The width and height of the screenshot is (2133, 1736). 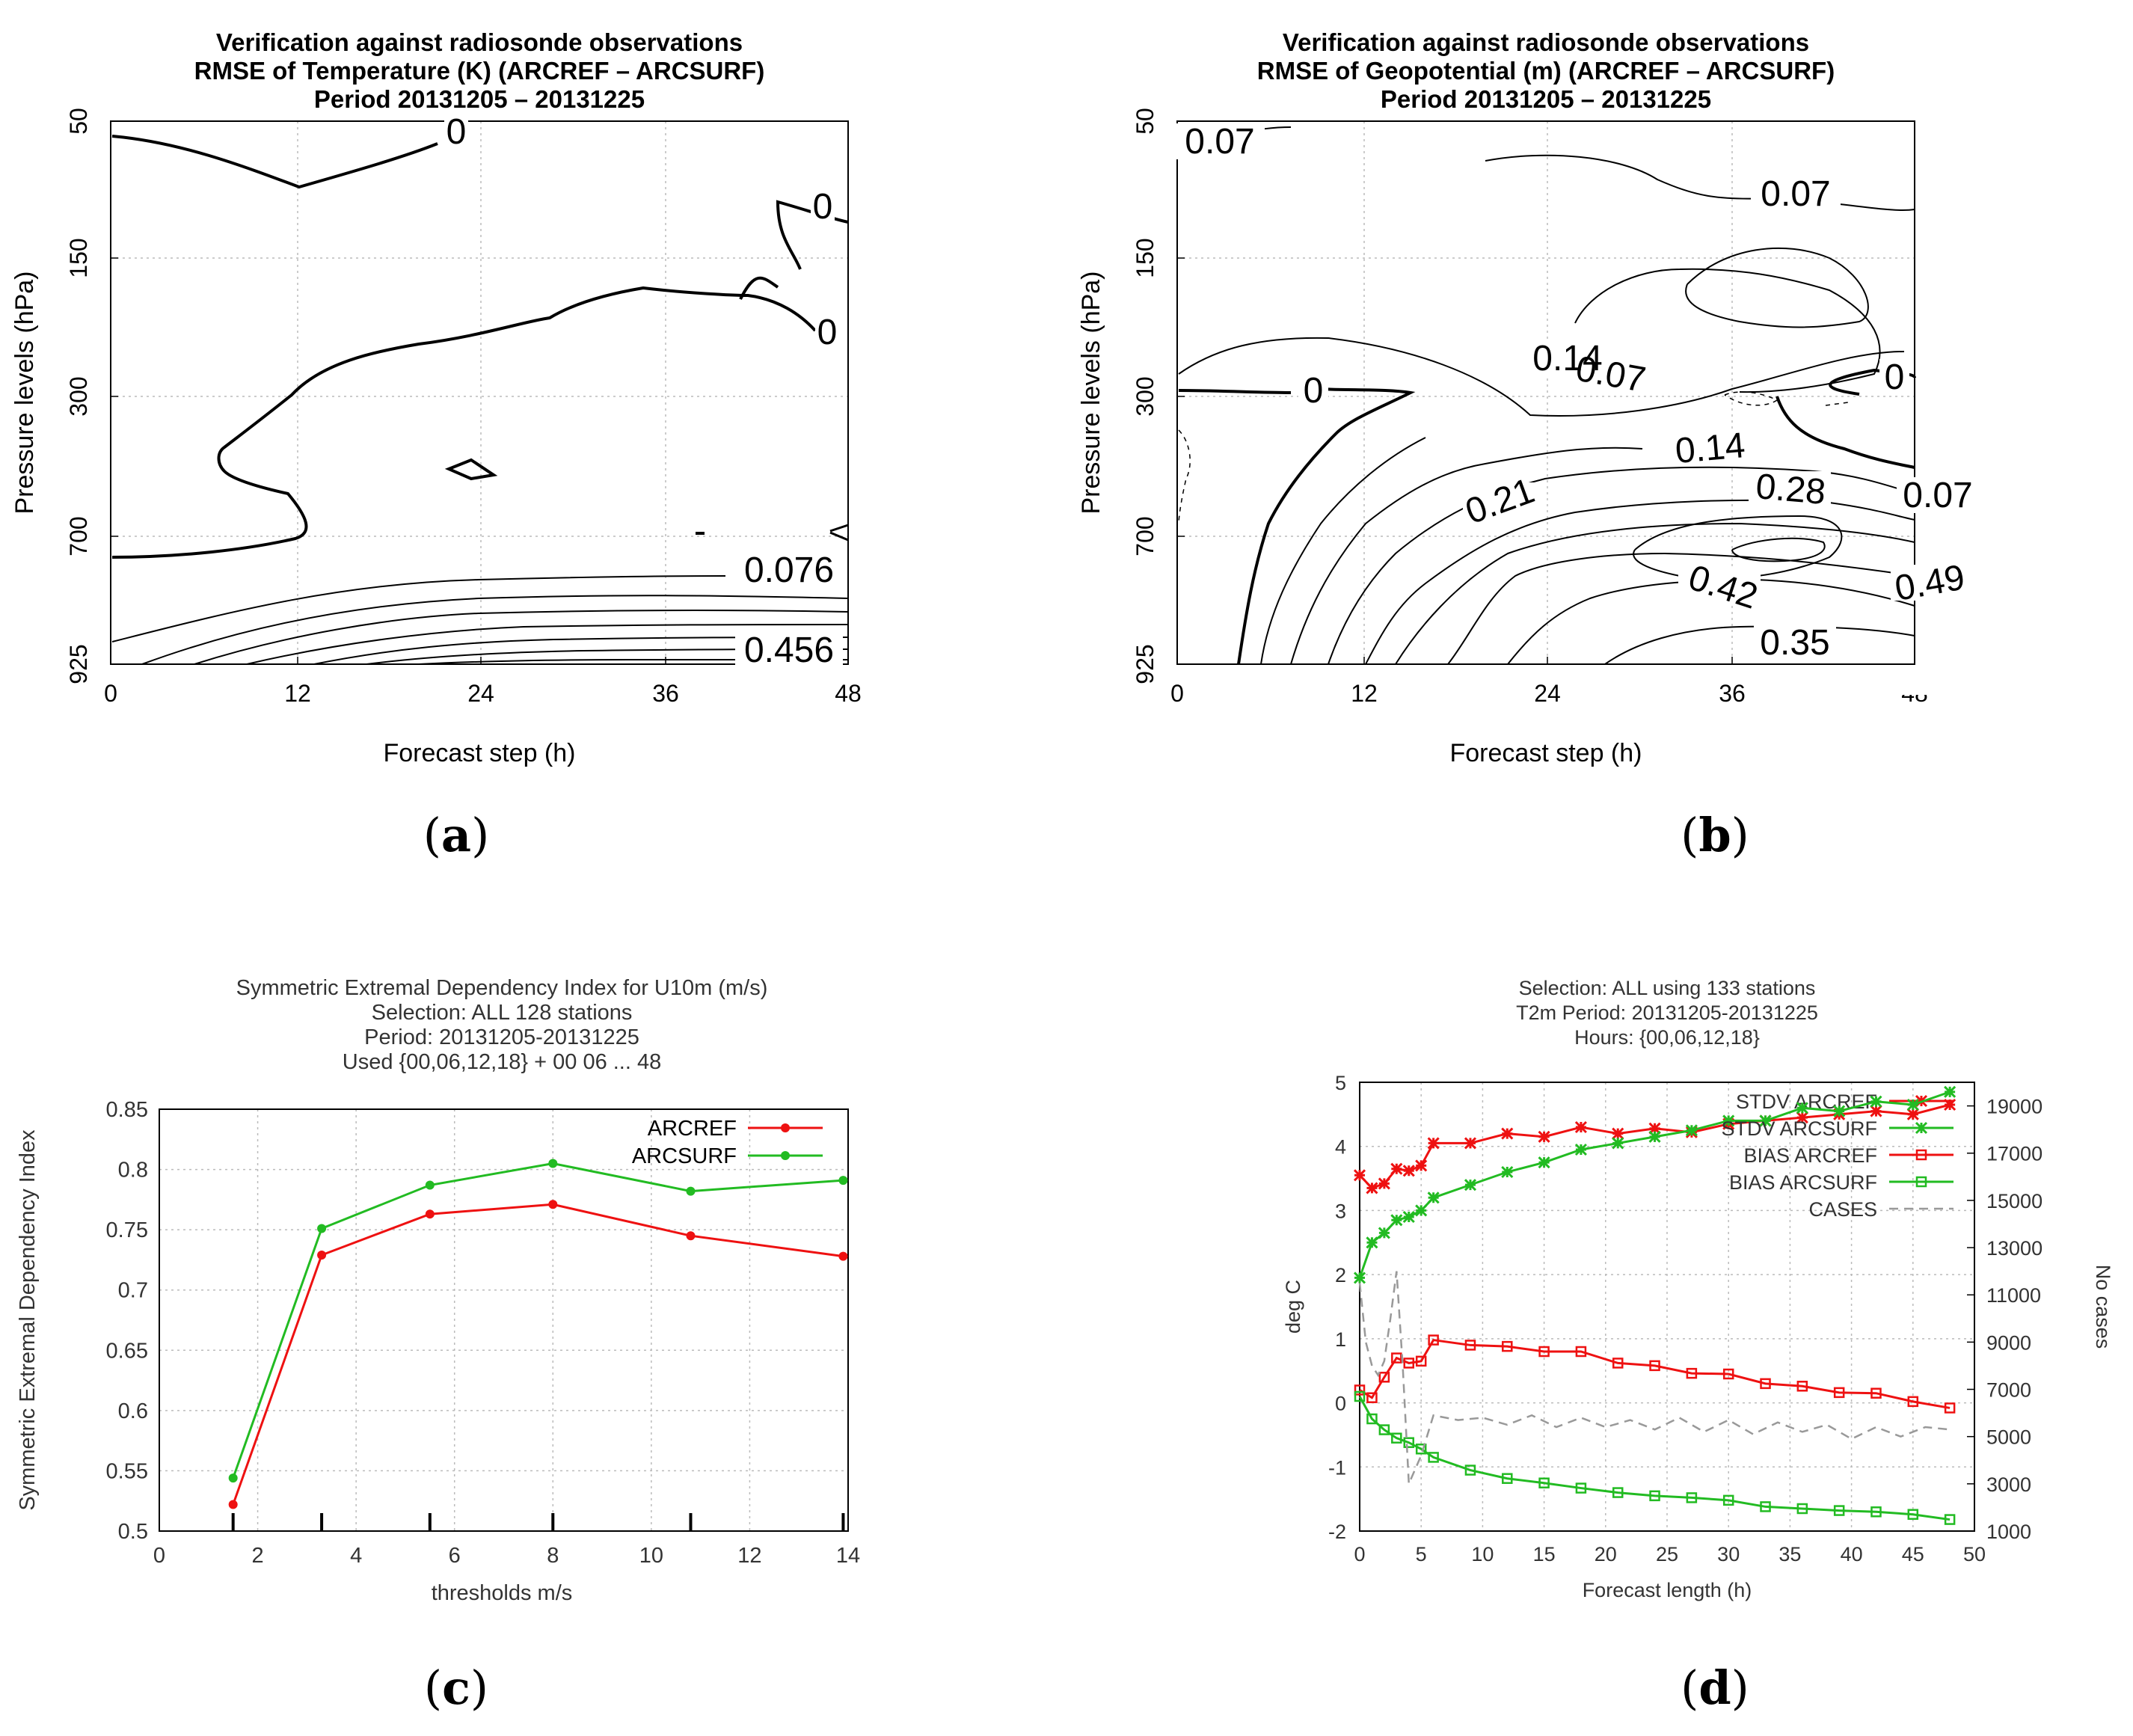 I want to click on chart-b-contour-label-0-right: 0, so click(x=1895, y=377).